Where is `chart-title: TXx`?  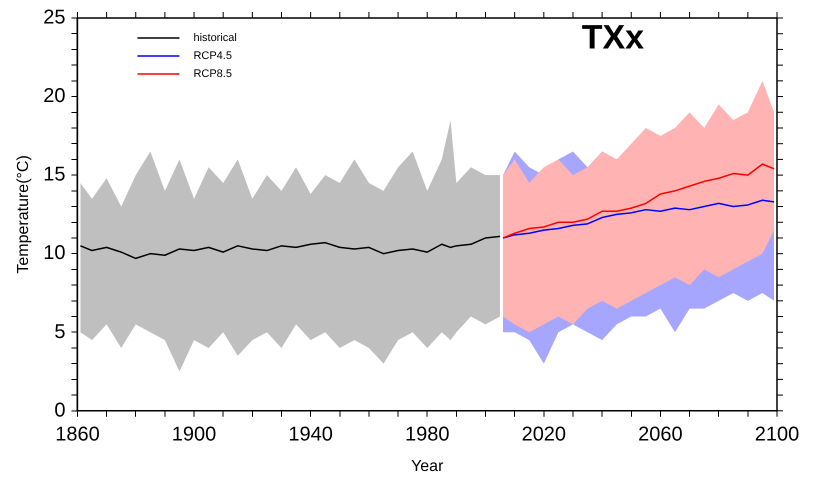
chart-title: TXx is located at coordinates (613, 37).